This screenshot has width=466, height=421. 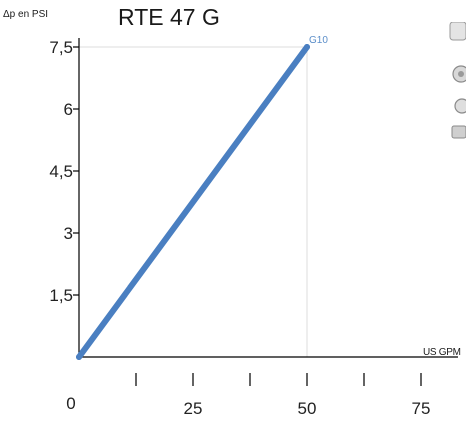 What do you see at coordinates (68, 109) in the screenshot?
I see `y-tick-label-3: 6` at bounding box center [68, 109].